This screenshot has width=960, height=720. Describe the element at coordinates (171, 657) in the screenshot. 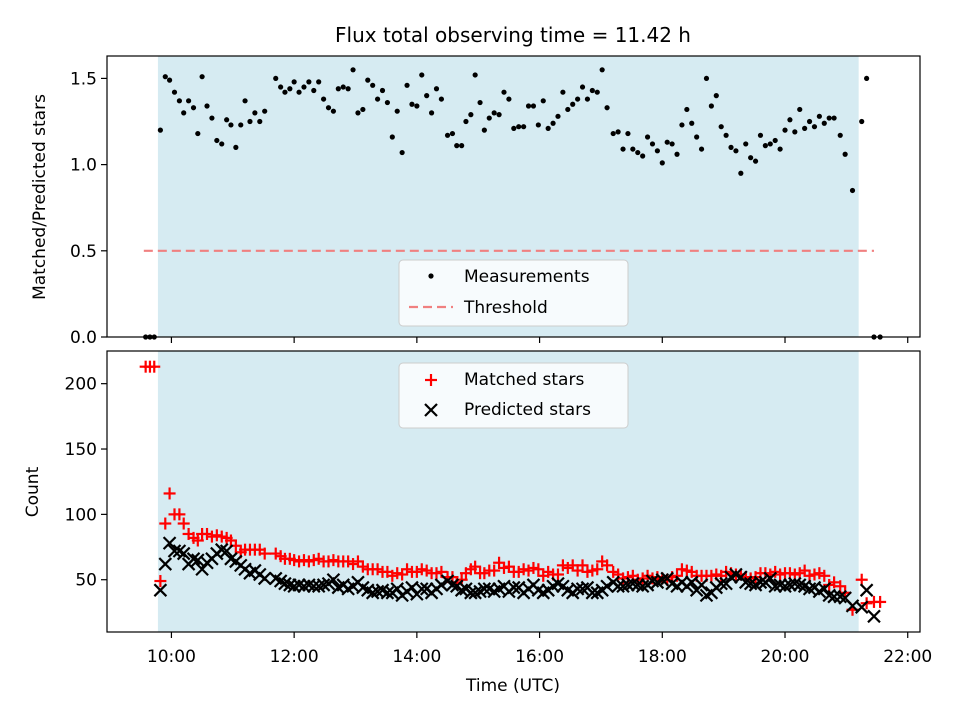

I see `bottom-x-tick-label: 10:00` at that location.